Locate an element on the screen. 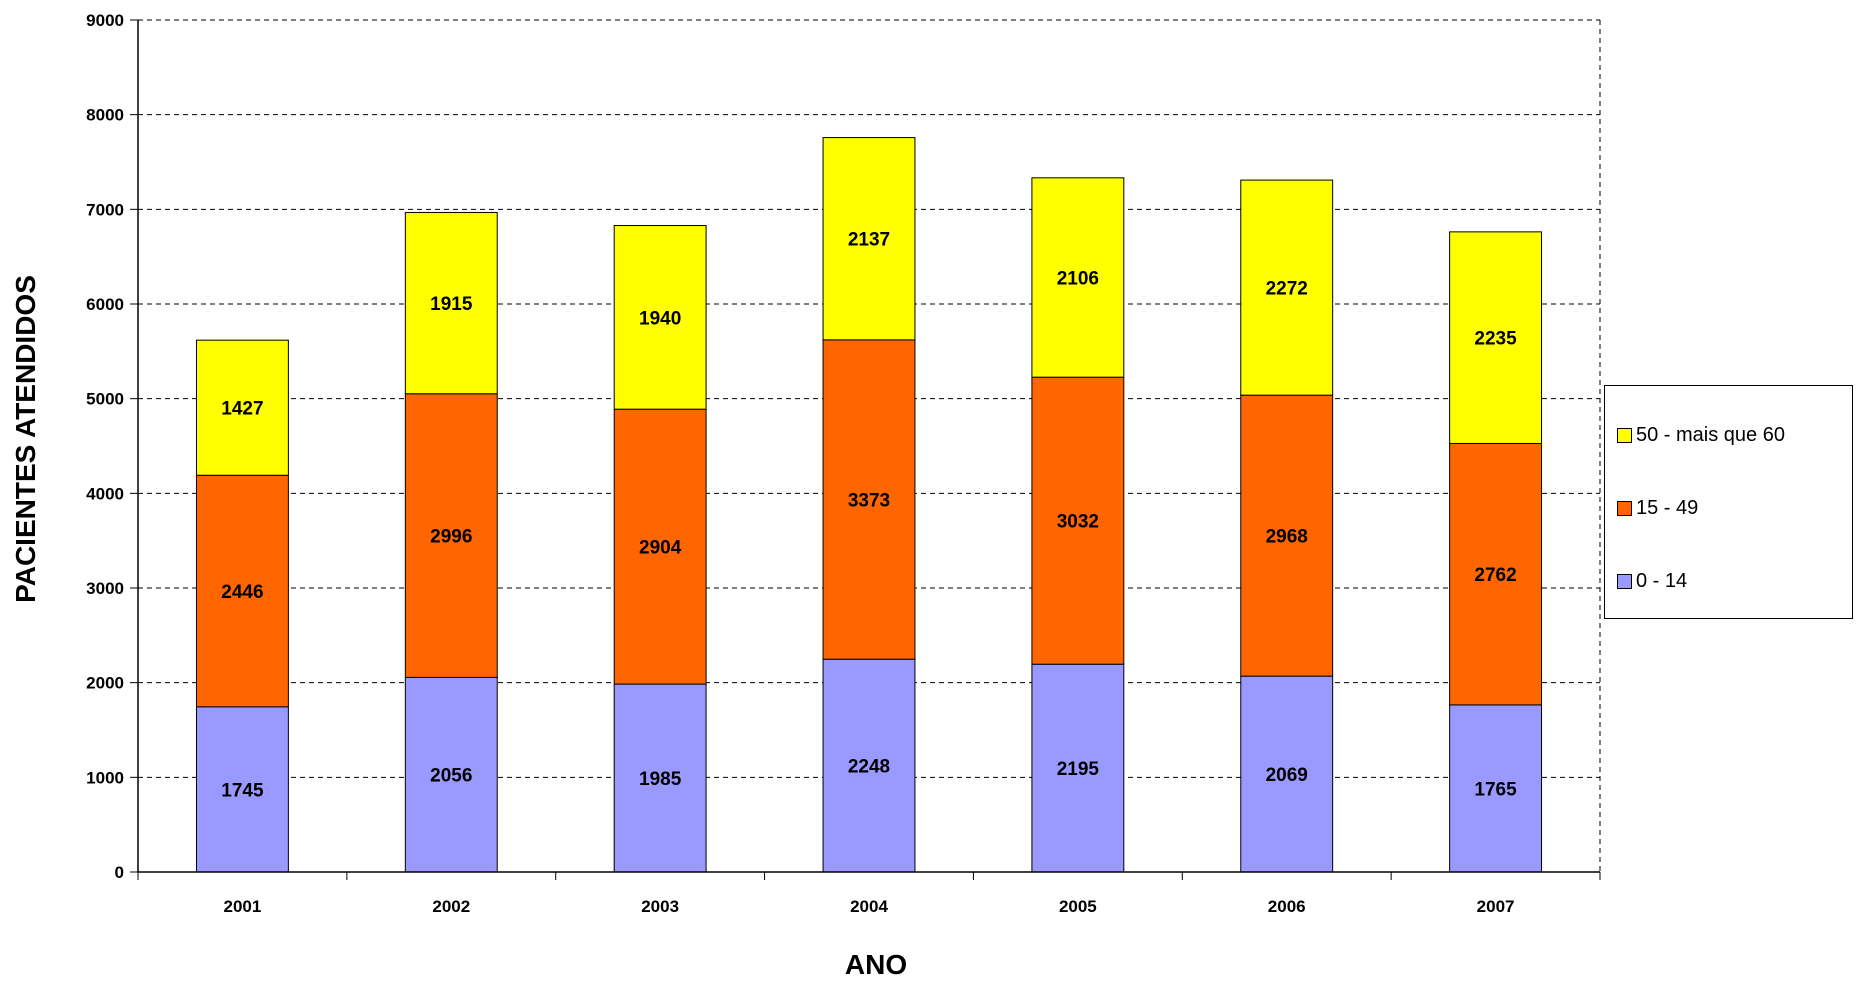 The height and width of the screenshot is (981, 1856). x-tick-label: 2006 is located at coordinates (1287, 906).